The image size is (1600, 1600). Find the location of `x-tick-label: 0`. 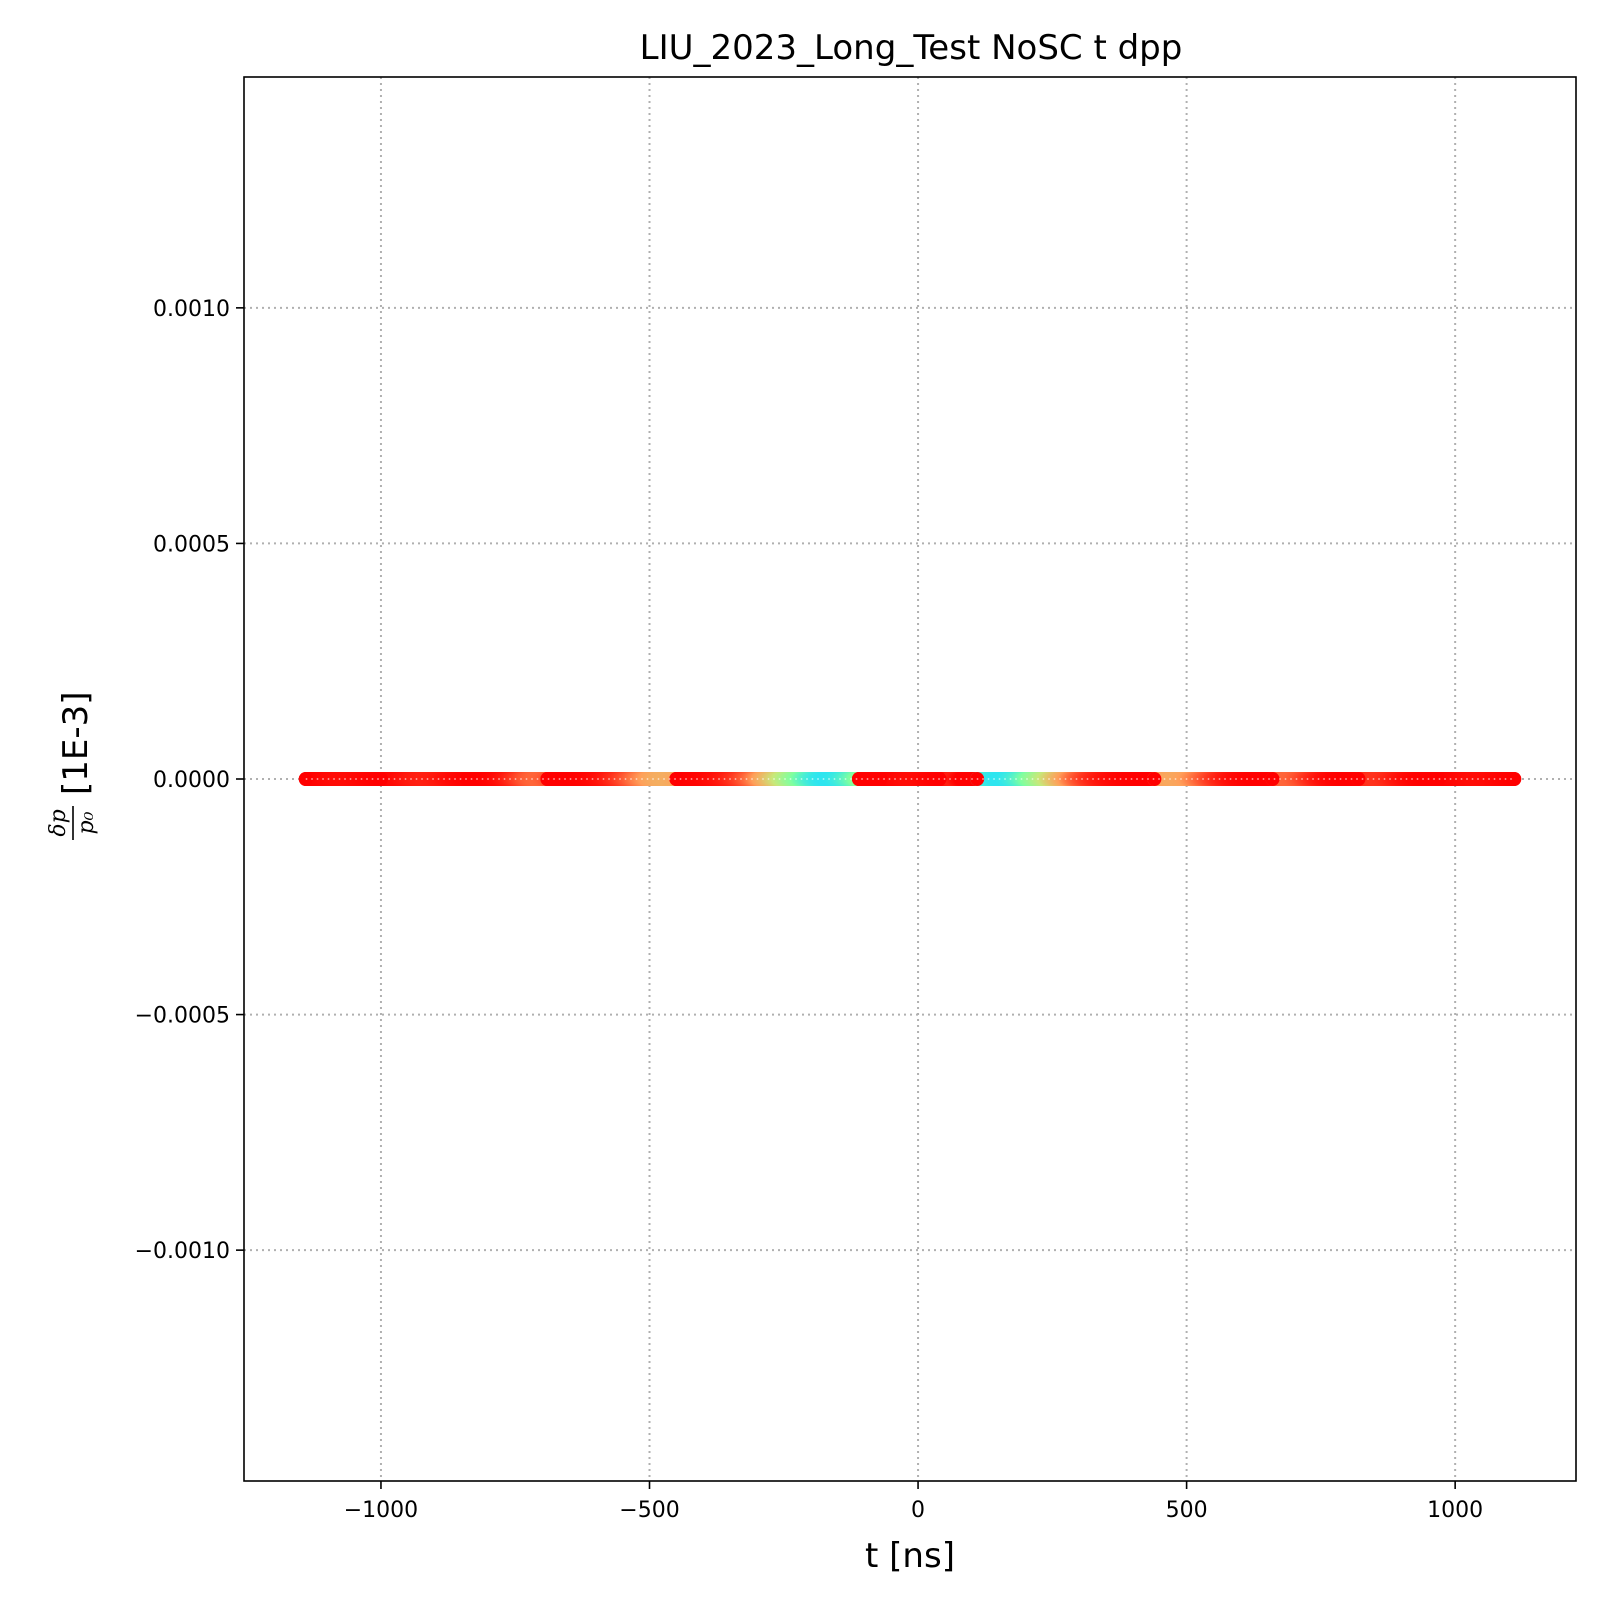

x-tick-label: 0 is located at coordinates (918, 1510).